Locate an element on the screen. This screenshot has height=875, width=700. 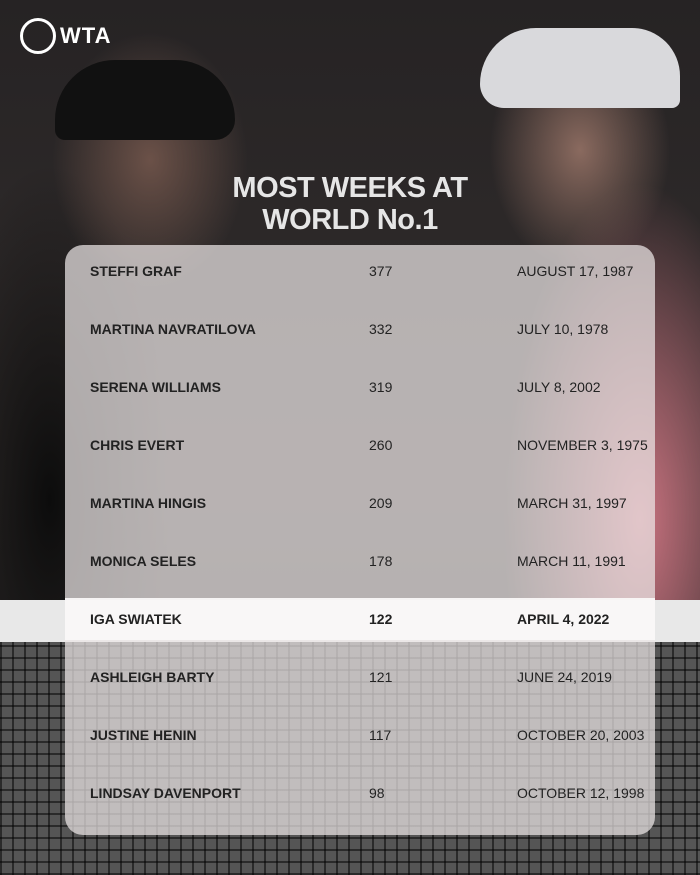
weeks-count: 122 is located at coordinates (381, 619).